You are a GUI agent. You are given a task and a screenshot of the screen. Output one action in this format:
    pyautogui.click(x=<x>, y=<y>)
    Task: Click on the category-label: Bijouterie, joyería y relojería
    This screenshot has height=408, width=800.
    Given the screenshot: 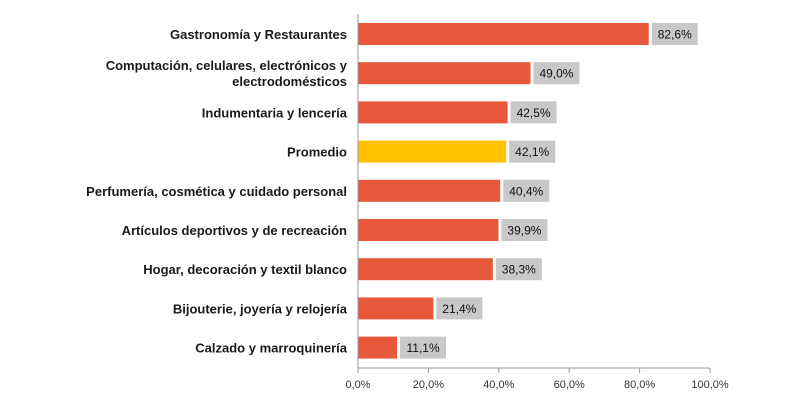 What is the action you would take?
    pyautogui.click(x=260, y=308)
    